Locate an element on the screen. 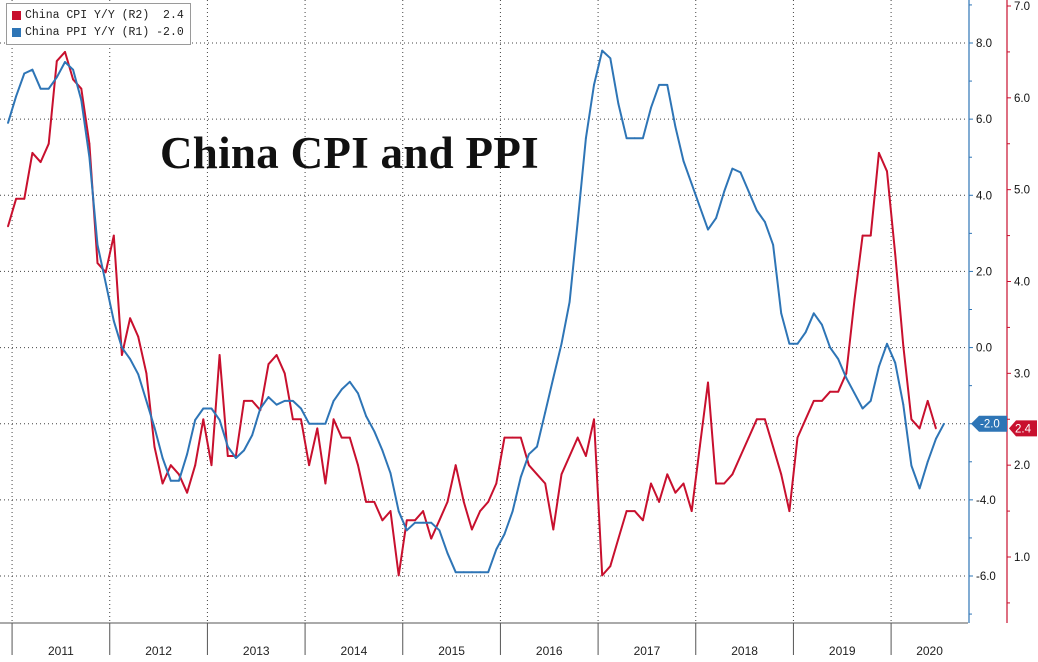  legend-label-cpi: China CPI Y/Y (R2) is located at coordinates (87, 15).